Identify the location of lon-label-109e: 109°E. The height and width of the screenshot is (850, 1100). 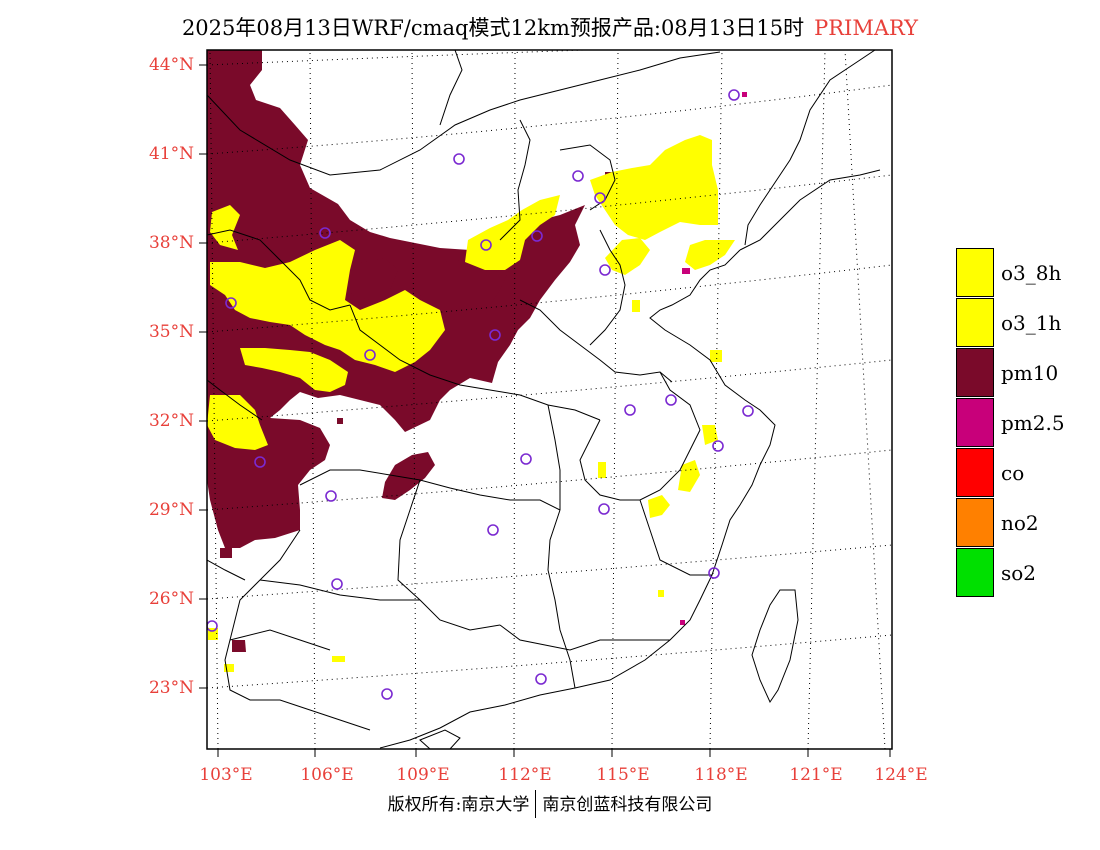
(423, 775).